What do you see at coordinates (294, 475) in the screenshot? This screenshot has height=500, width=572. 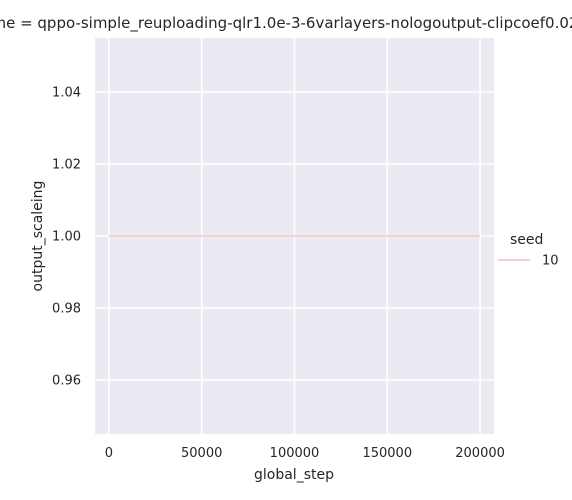 I see `x-axis-label: global_step` at bounding box center [294, 475].